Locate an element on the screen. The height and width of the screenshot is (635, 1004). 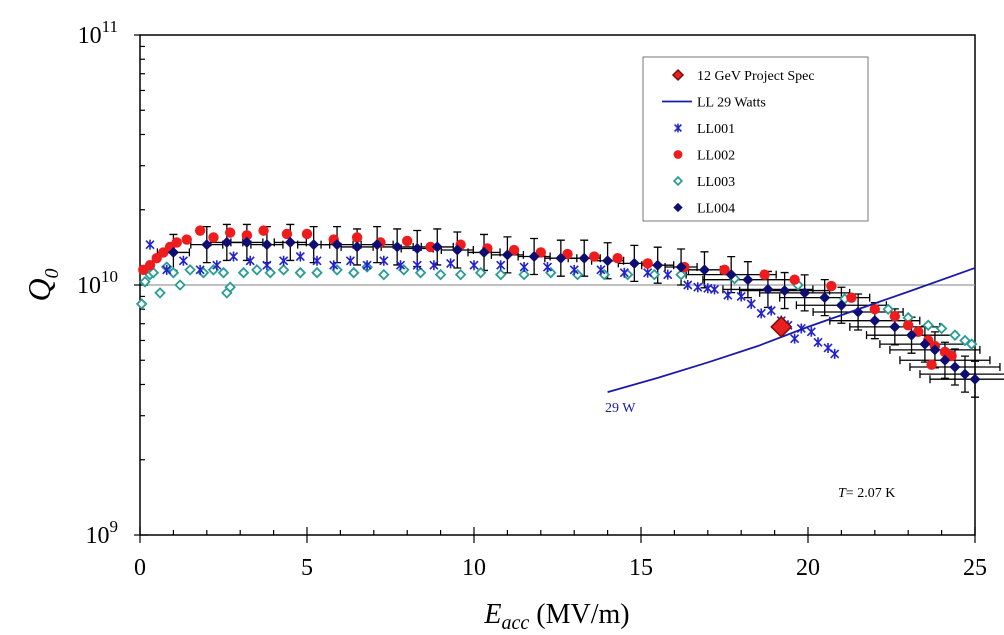
y-axis-label: Q0 is located at coordinates (42, 284).